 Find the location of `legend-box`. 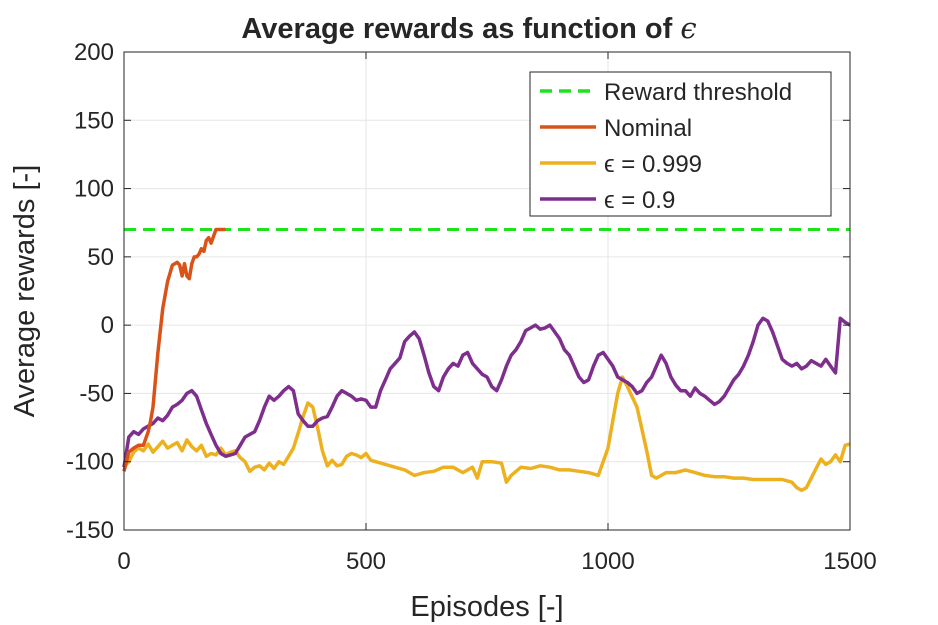

legend-box is located at coordinates (680, 144).